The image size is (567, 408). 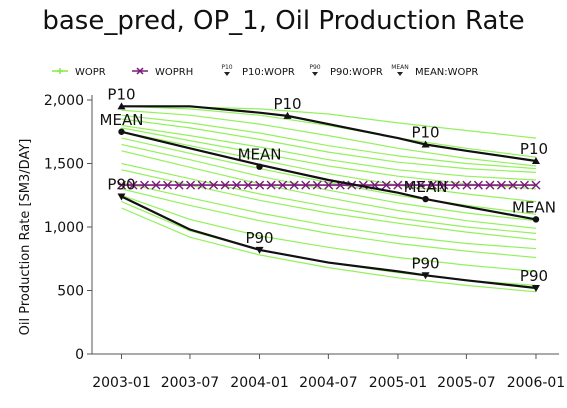 What do you see at coordinates (536, 383) in the screenshot?
I see `x-tick-label: 2006-01` at bounding box center [536, 383].